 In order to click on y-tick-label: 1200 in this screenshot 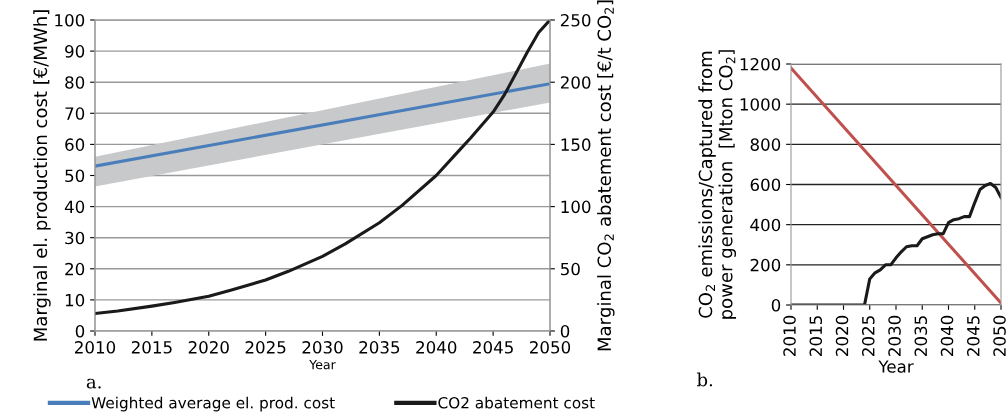, I will do `click(760, 64)`.